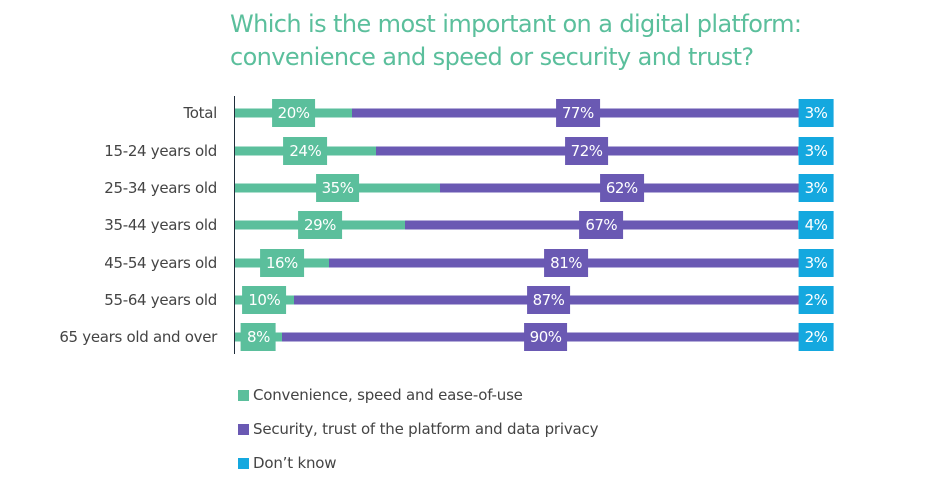  Describe the element at coordinates (388, 395) in the screenshot. I see `legend-label: Convenience, speed and ease-of-use` at that location.